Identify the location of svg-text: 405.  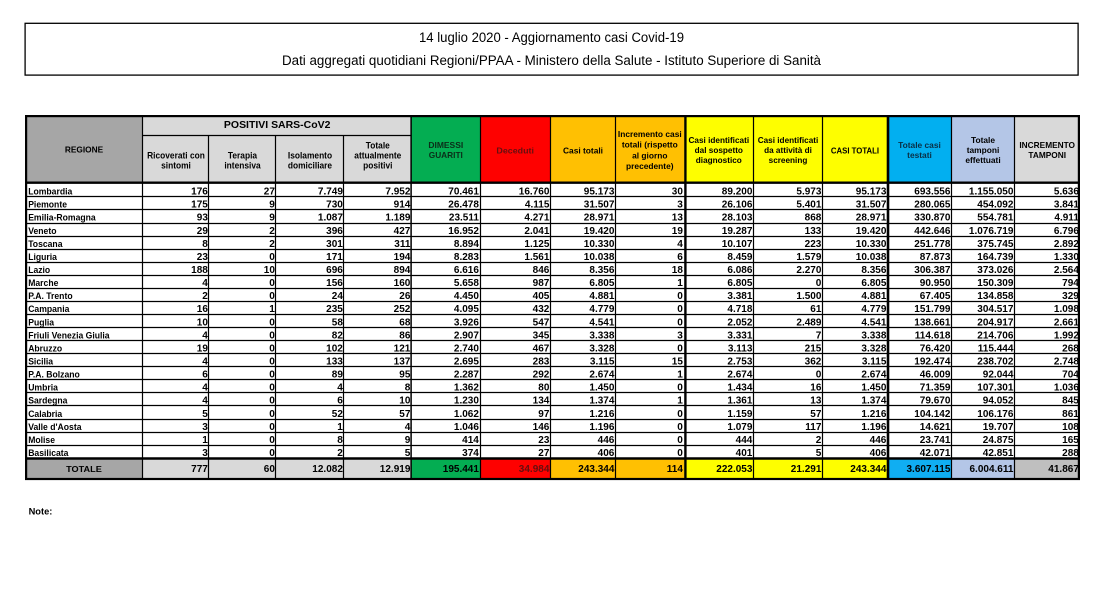
(541, 296).